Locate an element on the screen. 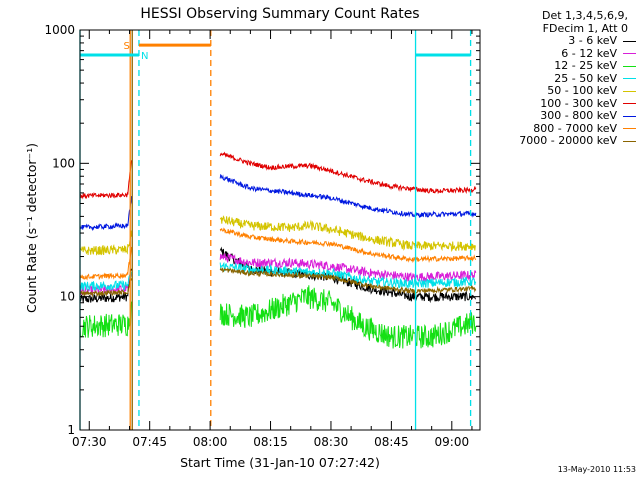 The width and height of the screenshot is (640, 480). series-100-300-kev is located at coordinates (278, 175).